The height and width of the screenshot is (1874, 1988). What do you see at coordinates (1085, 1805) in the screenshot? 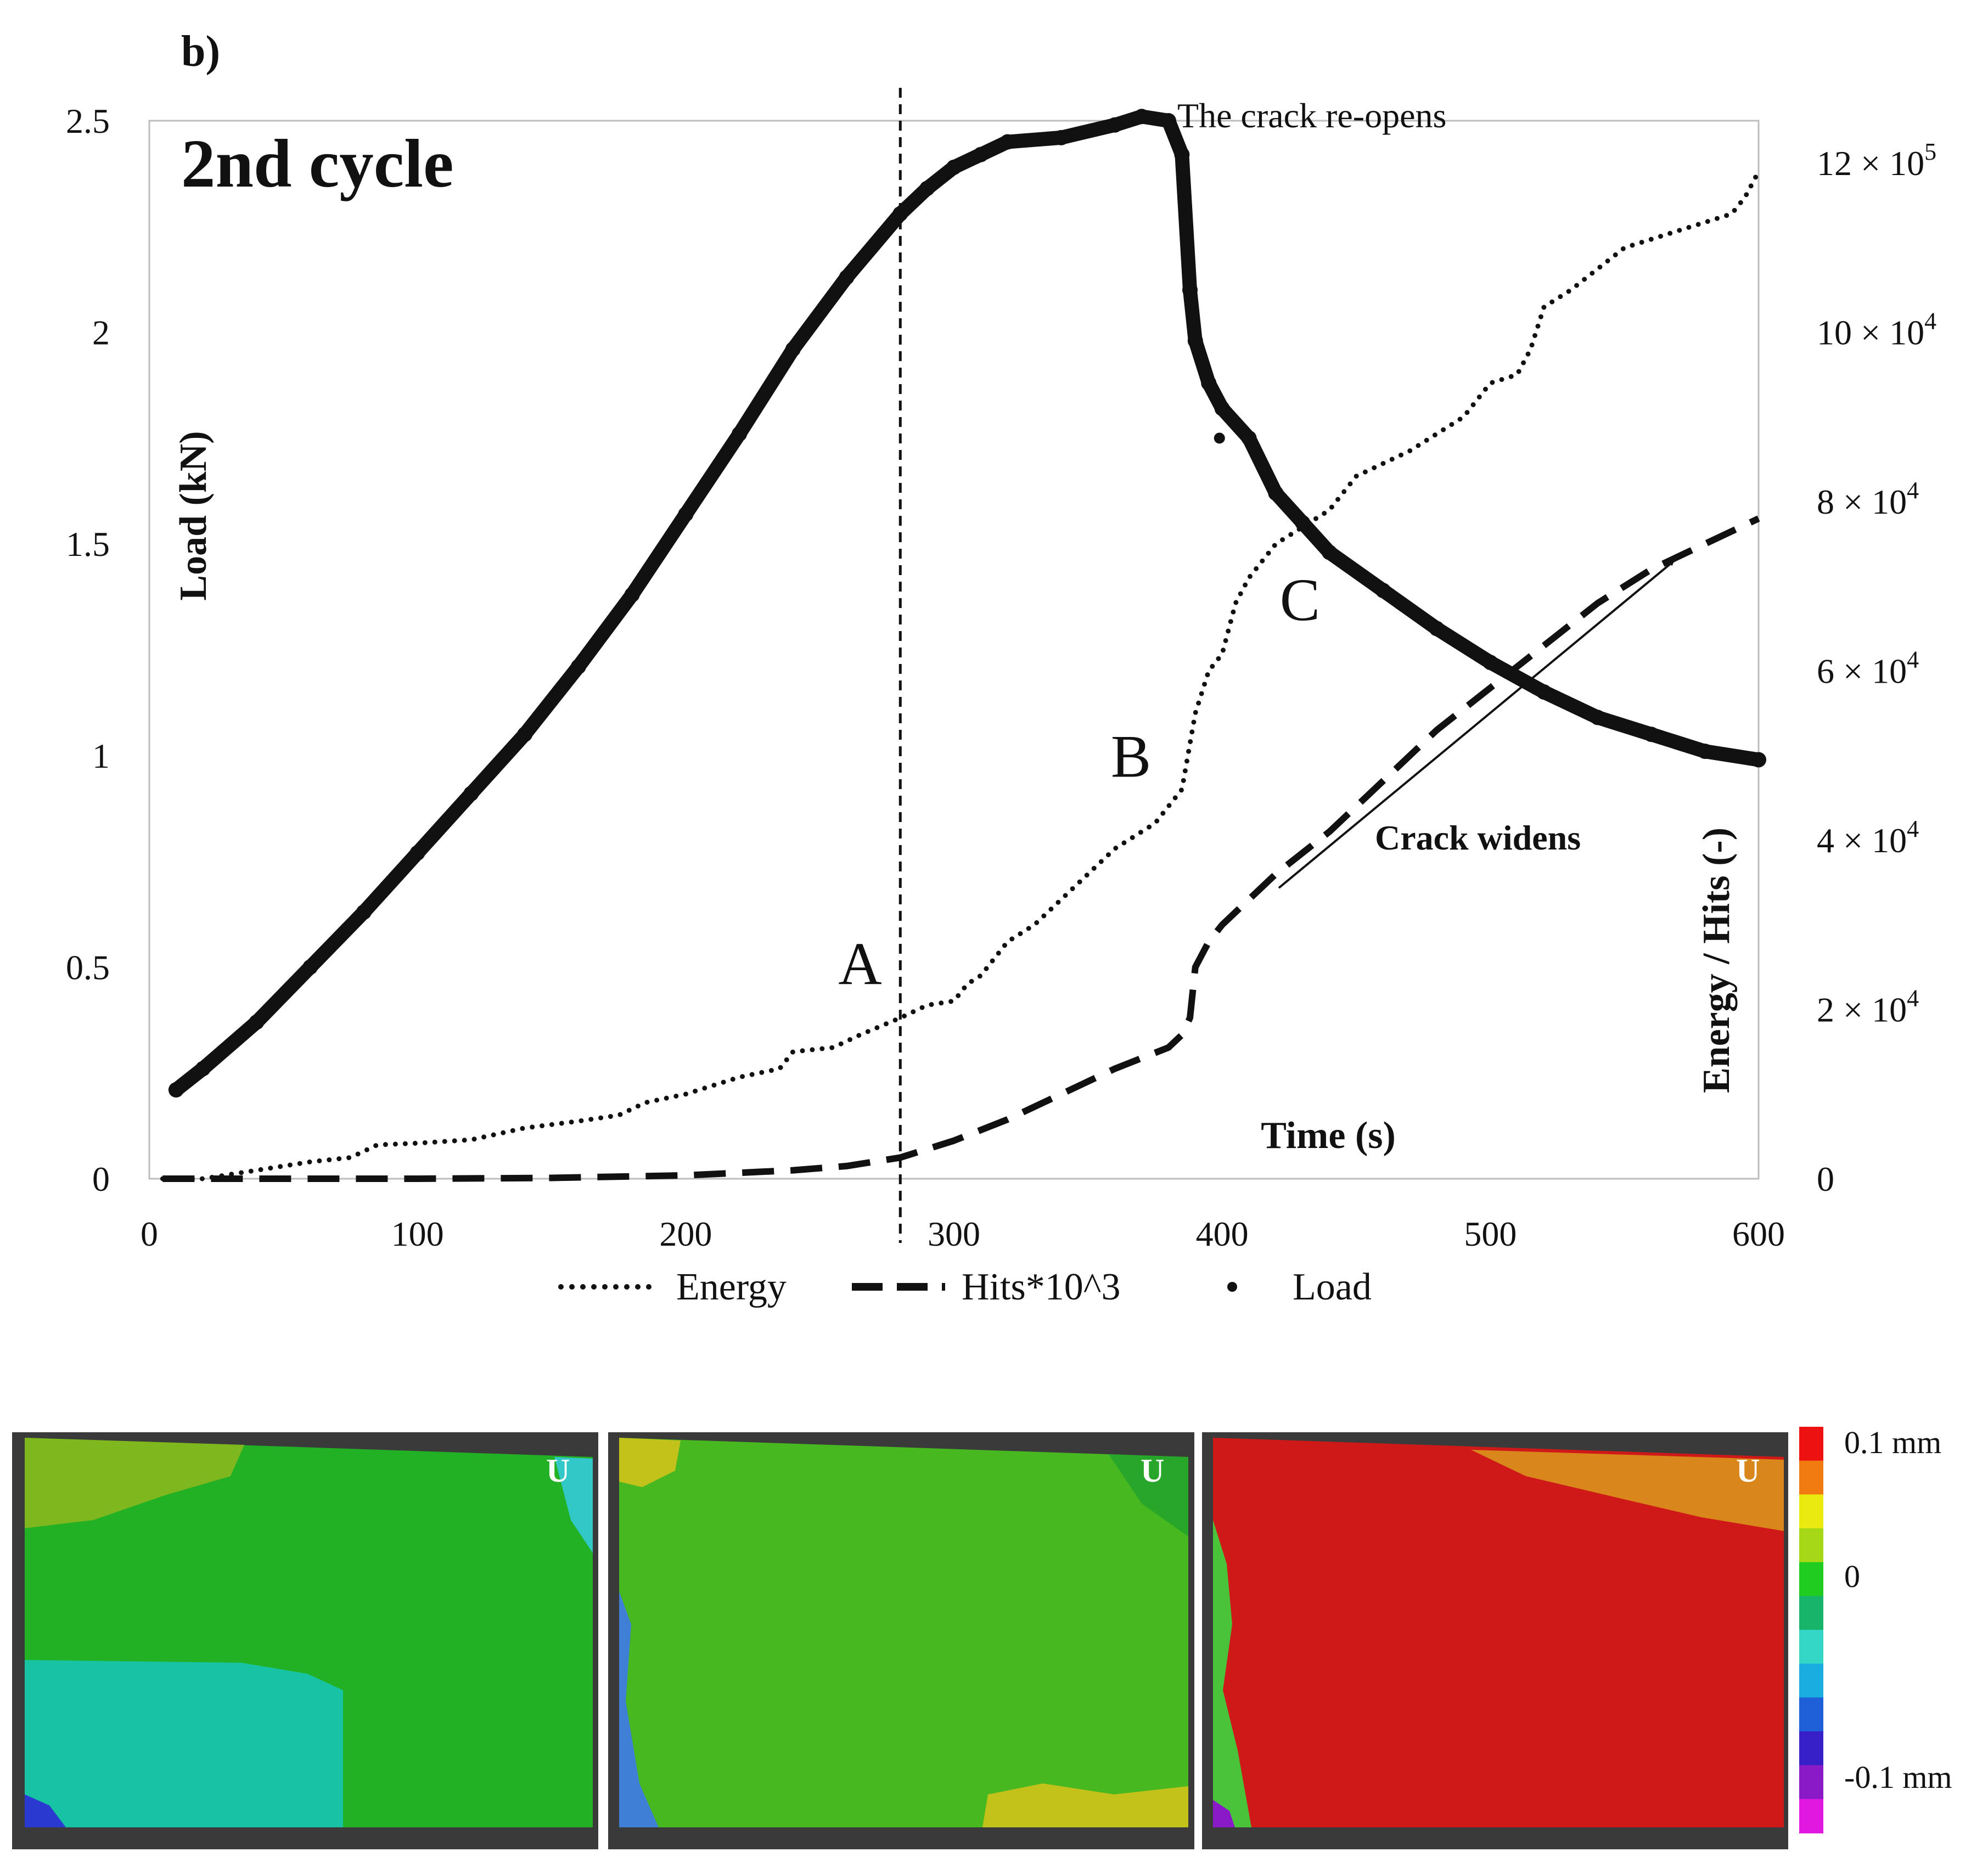
I see `dic-map-2-bottom-region` at bounding box center [1085, 1805].